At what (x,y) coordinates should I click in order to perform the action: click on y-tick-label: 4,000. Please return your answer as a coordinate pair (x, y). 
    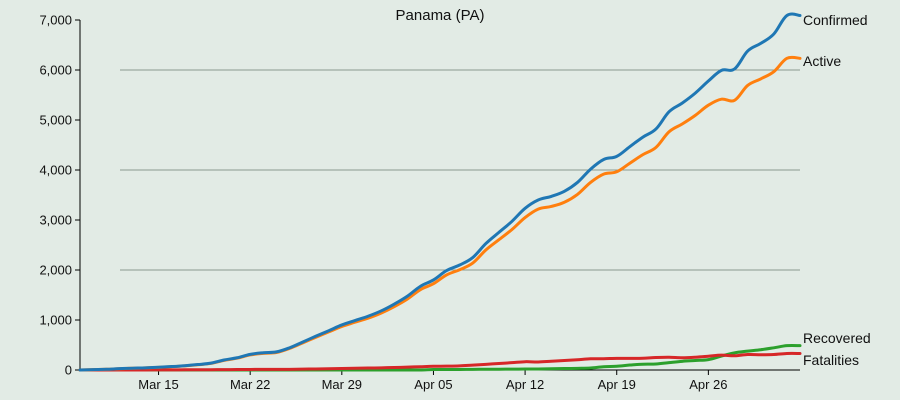
    Looking at the image, I should click on (55, 170).